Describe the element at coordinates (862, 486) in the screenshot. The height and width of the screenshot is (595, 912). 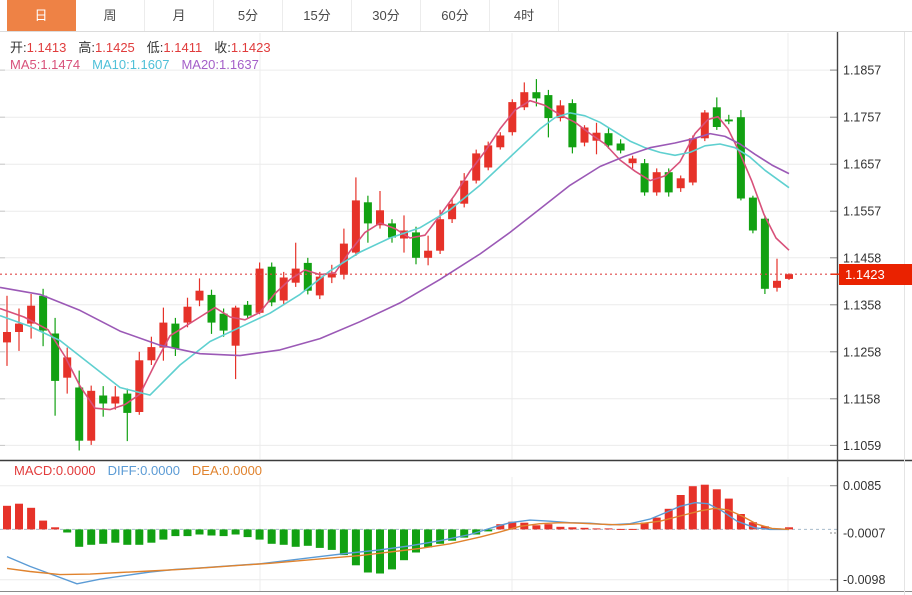
I see `svg-text: 0.0085` at that location.